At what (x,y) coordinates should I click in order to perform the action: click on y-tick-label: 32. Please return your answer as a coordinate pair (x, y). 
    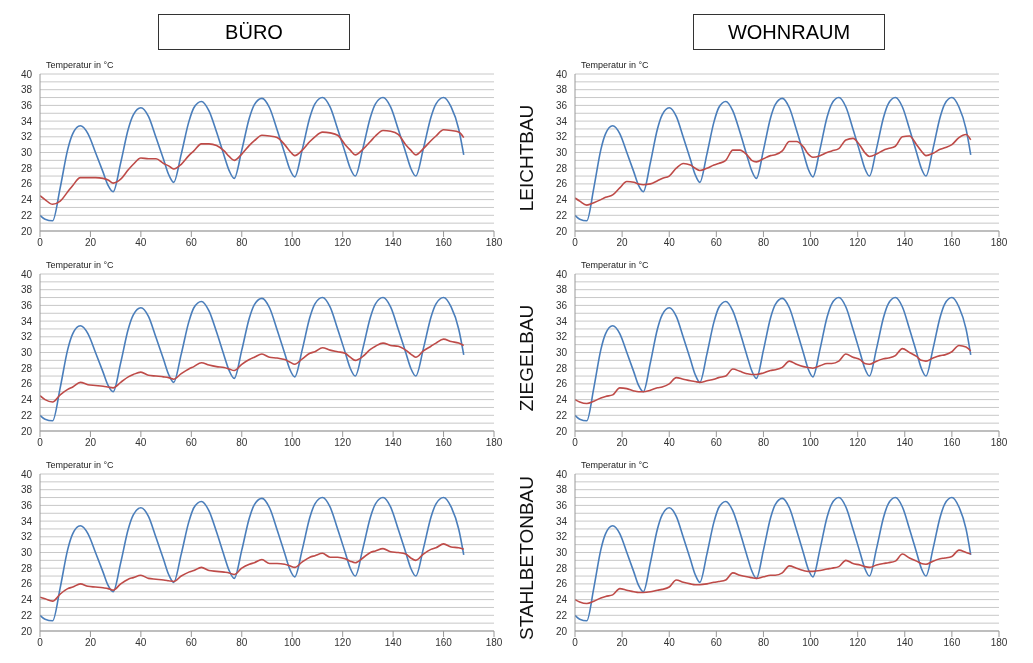
    Looking at the image, I should click on (26, 537).